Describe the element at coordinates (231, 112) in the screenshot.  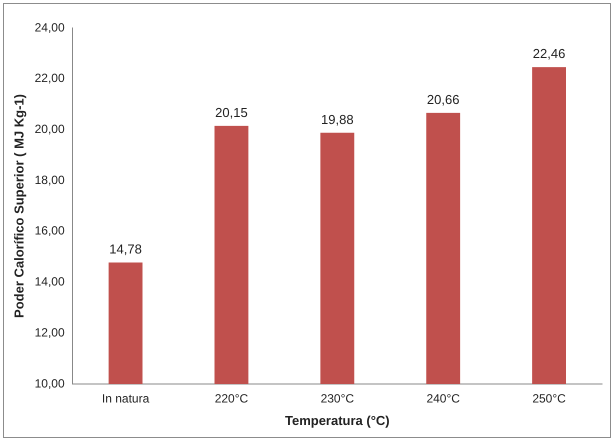
I see `data-label: 20,15` at that location.